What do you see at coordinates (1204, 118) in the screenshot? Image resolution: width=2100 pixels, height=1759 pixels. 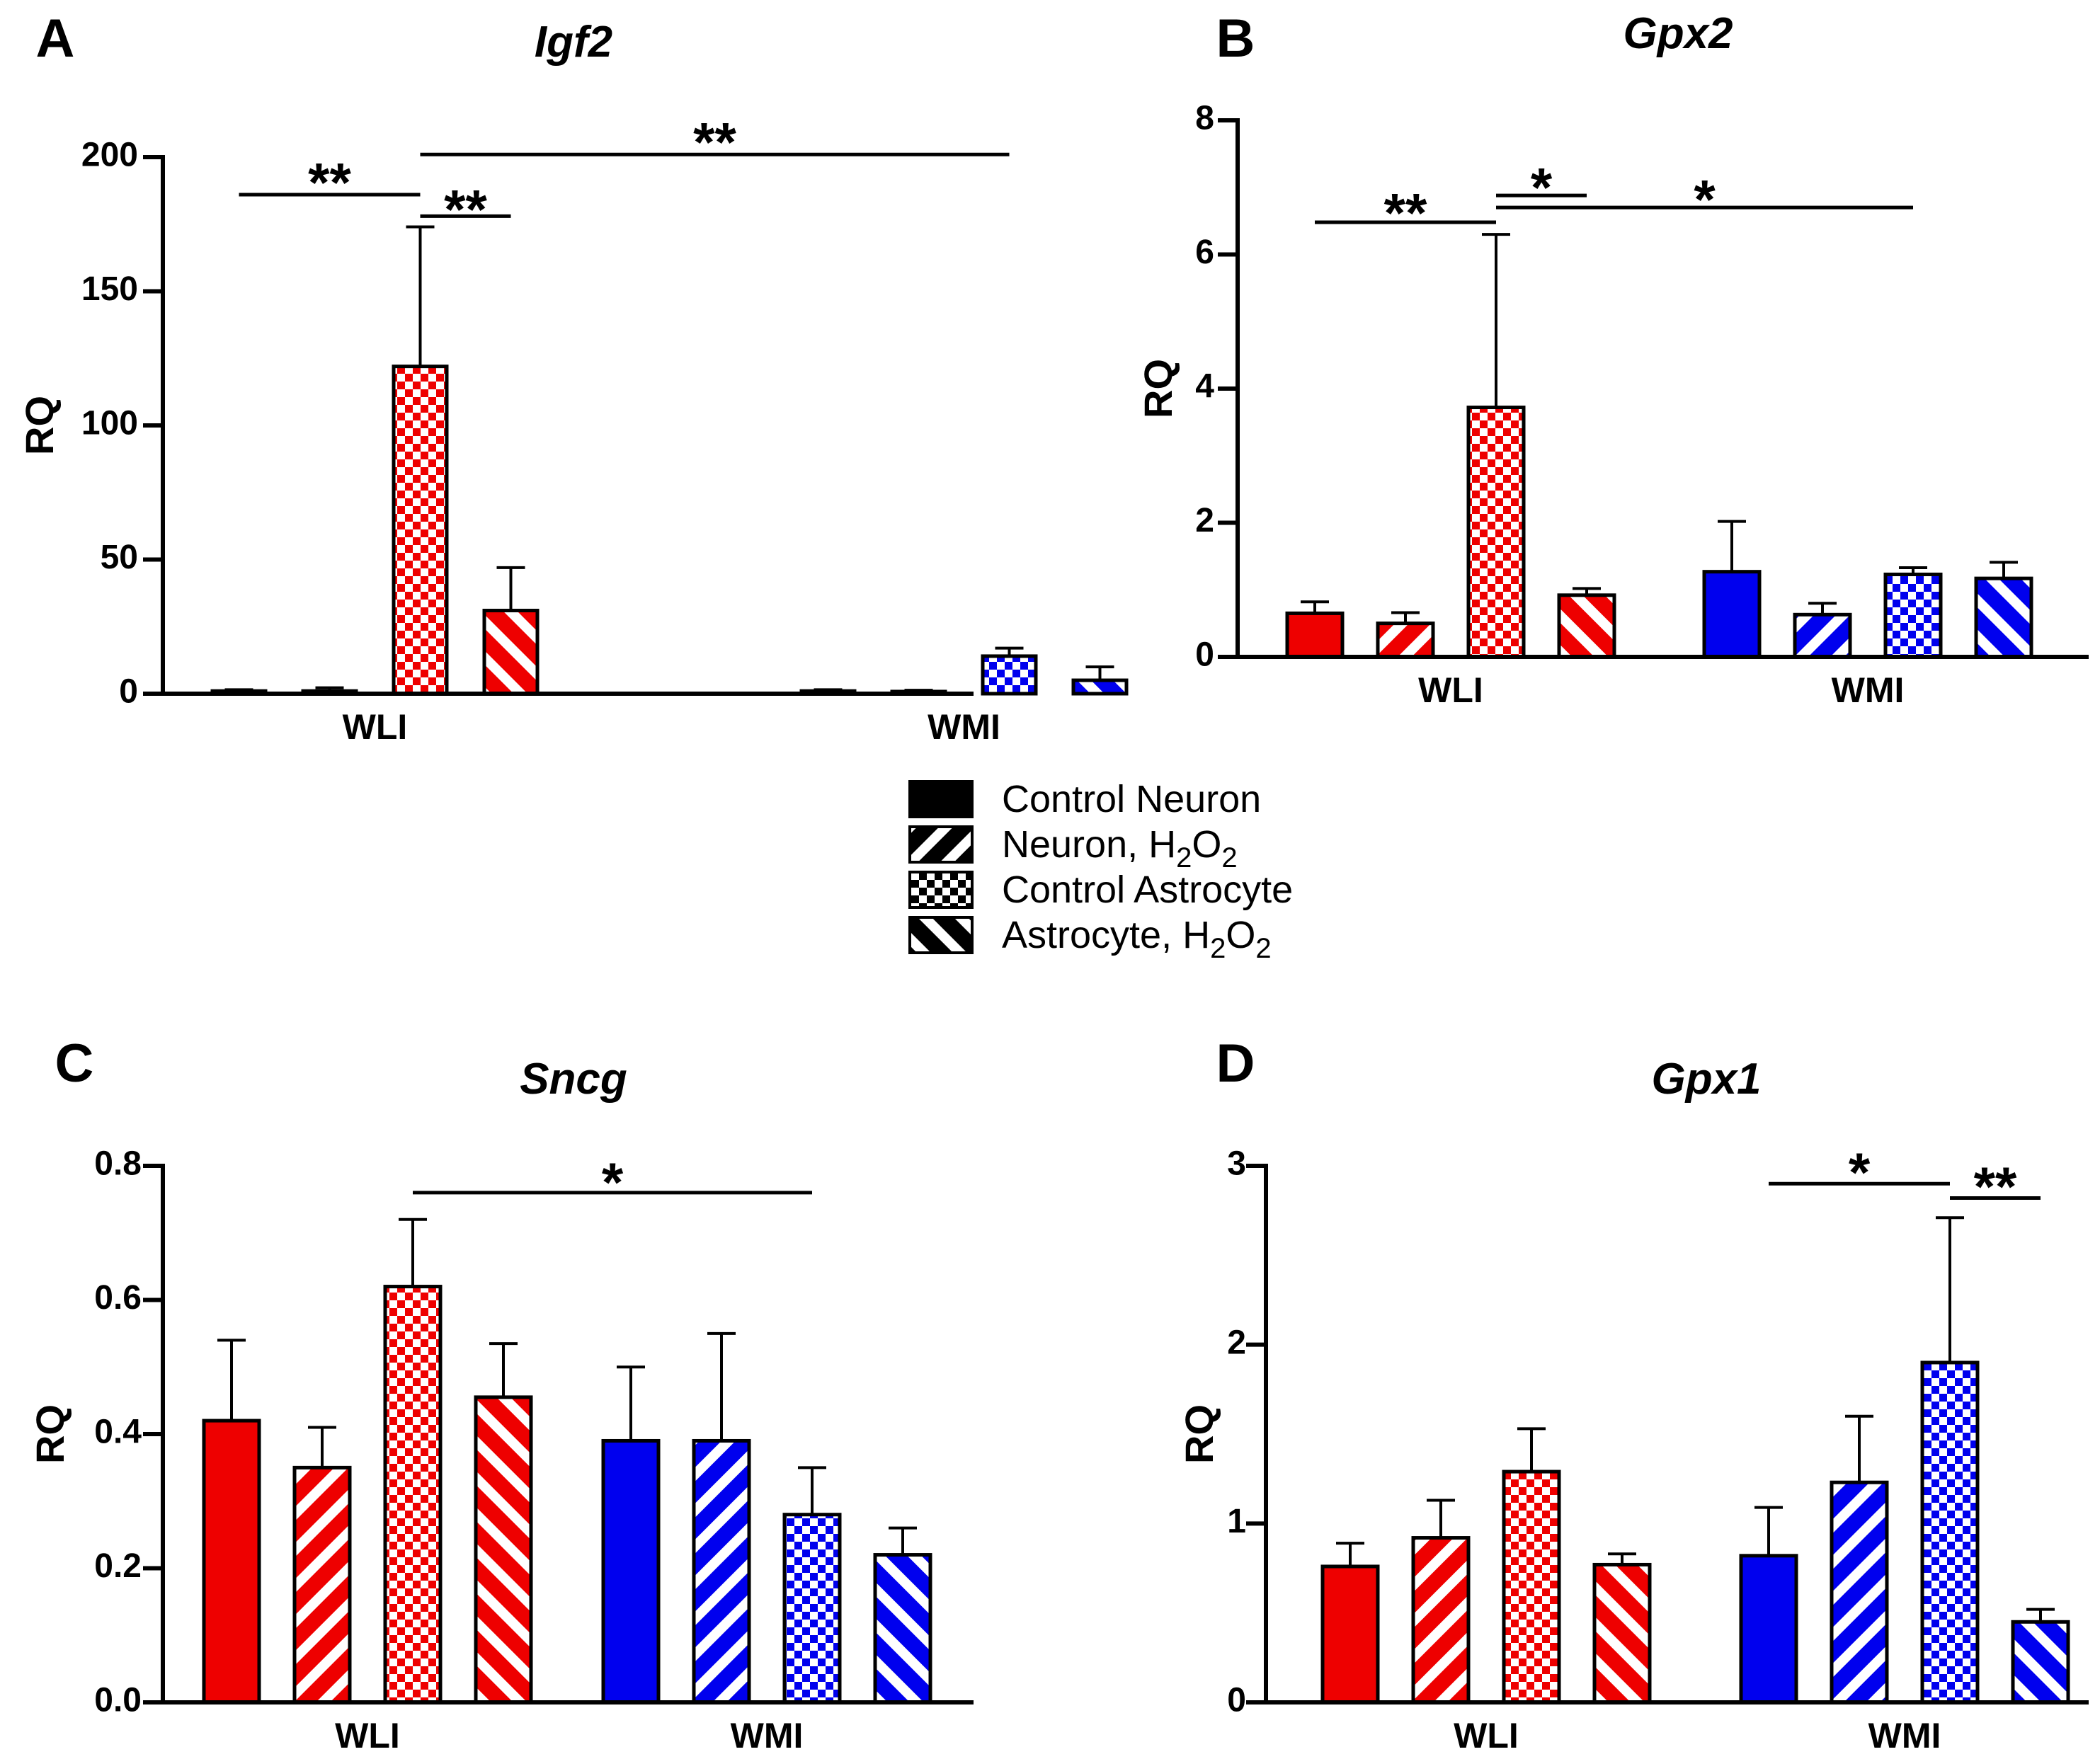 I see `y-tick-label: 8` at bounding box center [1204, 118].